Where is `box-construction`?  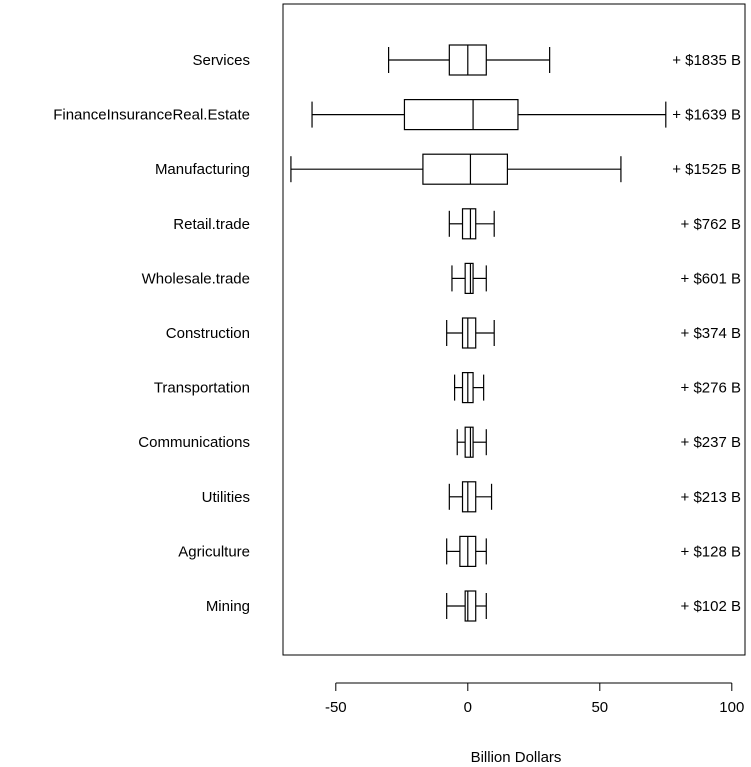 box-construction is located at coordinates (470, 333).